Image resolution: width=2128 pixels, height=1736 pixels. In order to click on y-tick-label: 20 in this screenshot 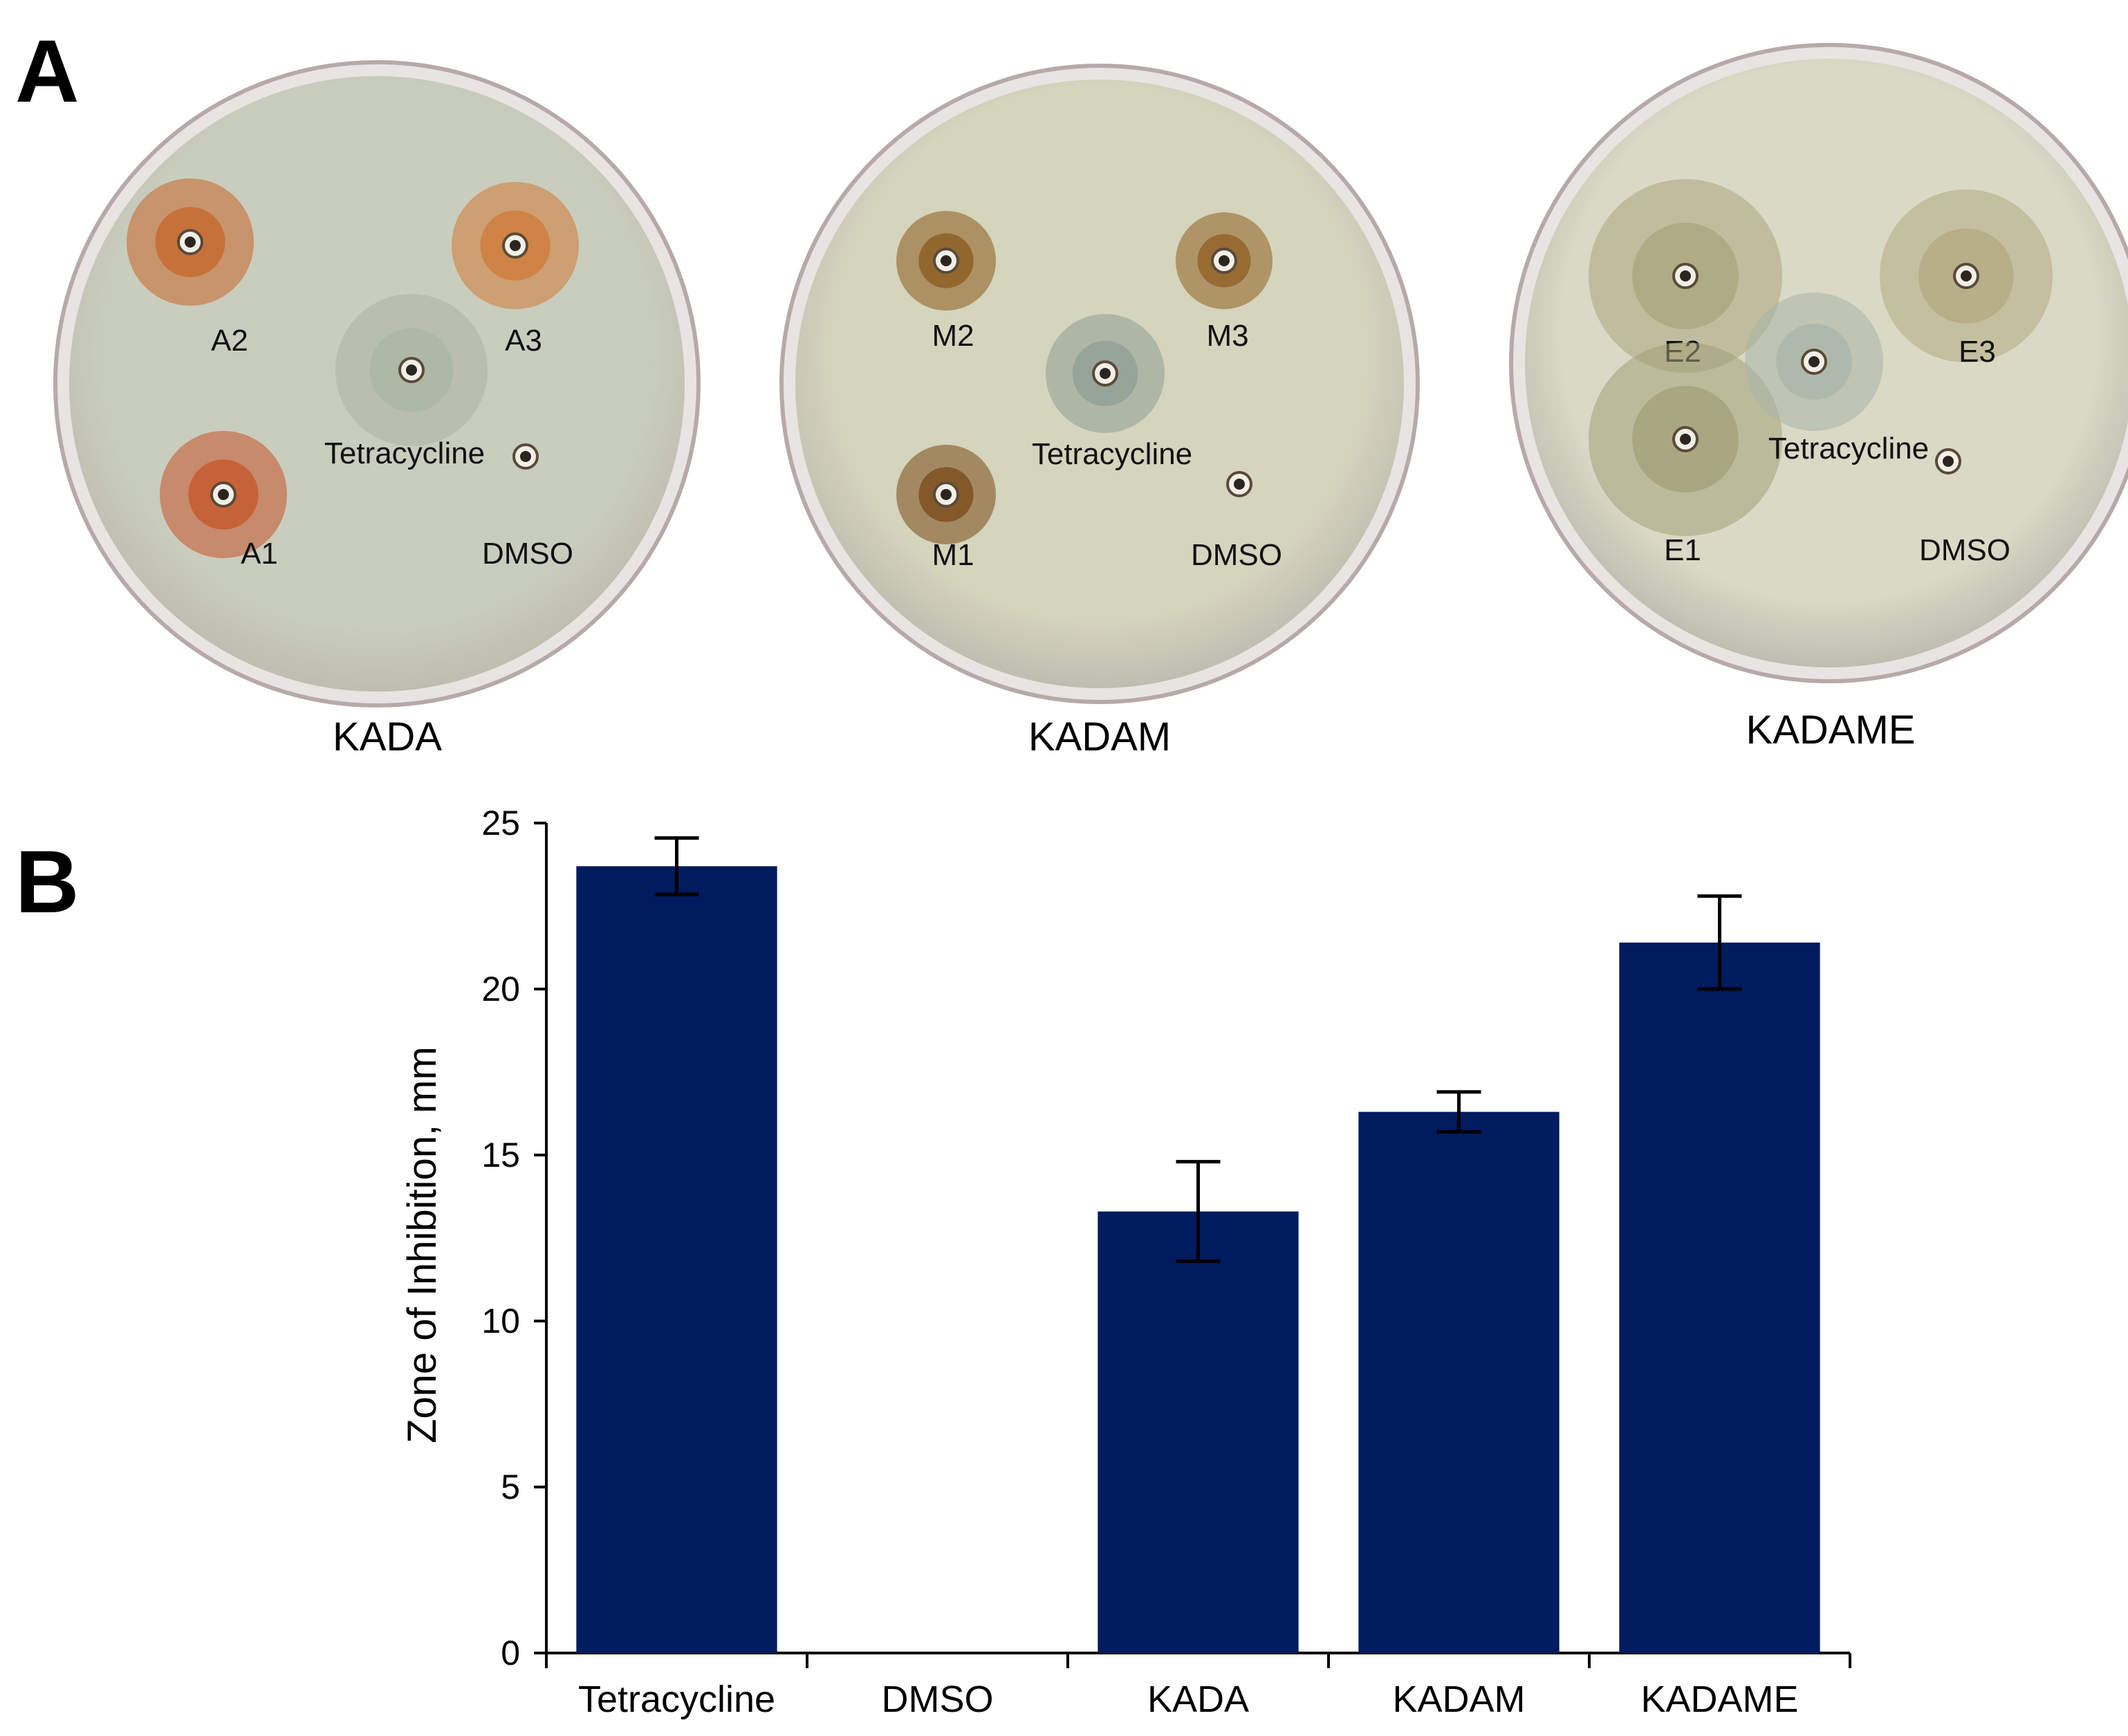, I will do `click(500, 989)`.